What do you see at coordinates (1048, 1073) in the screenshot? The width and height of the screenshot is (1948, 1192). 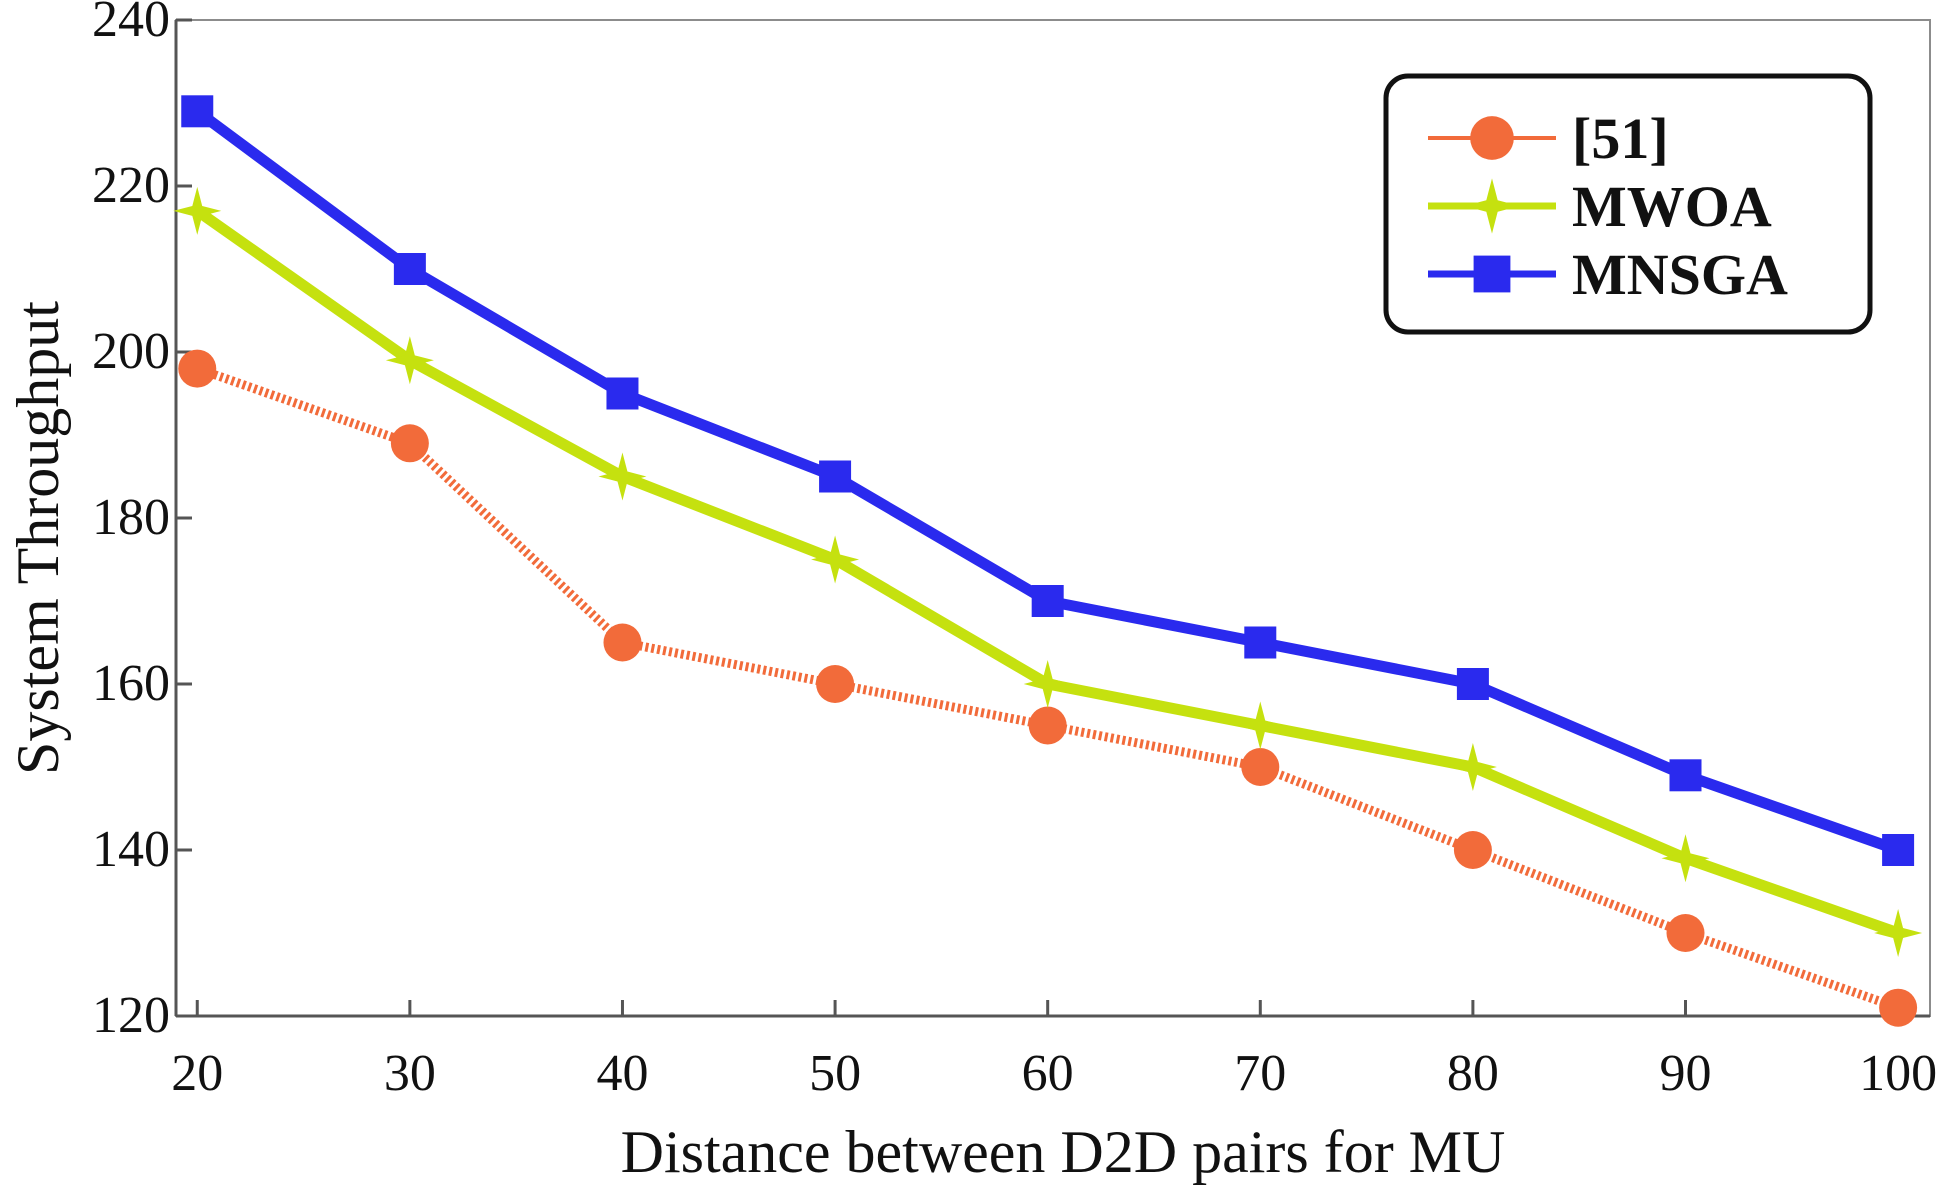 I see `x-tick-label: 60` at bounding box center [1048, 1073].